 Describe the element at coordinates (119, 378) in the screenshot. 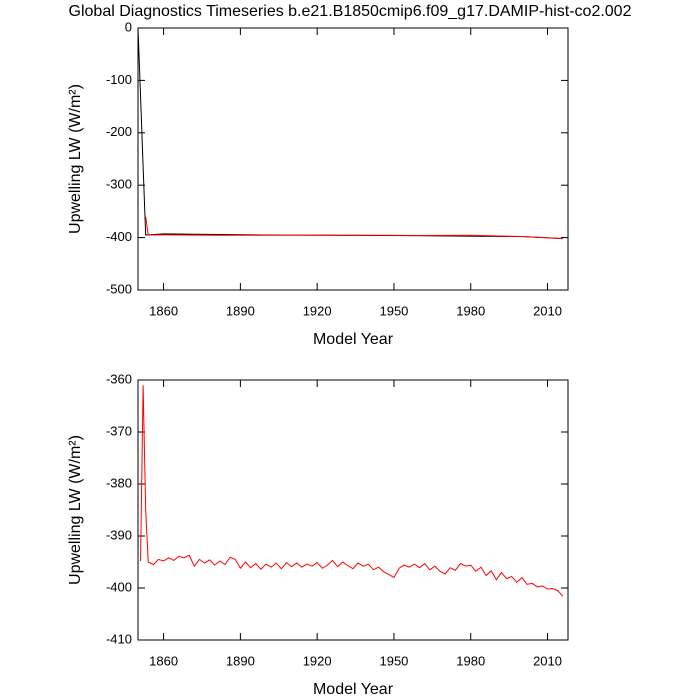

I see `y-tick-label: -360` at that location.